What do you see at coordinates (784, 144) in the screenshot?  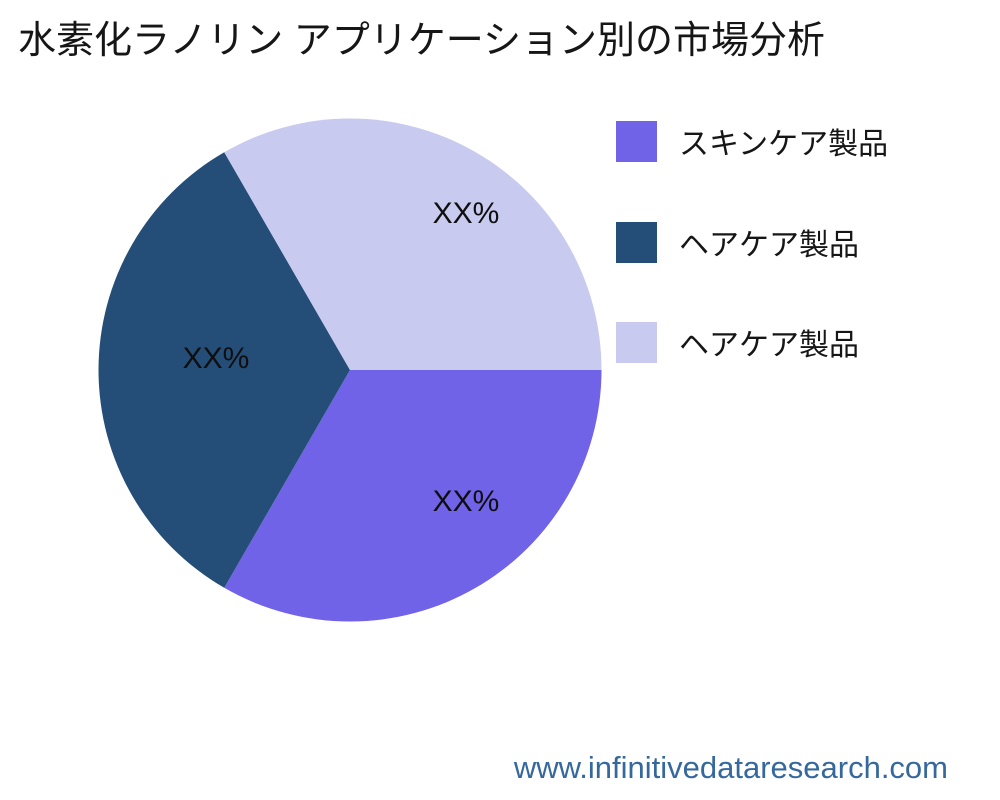 I see `legend-label-skincare: スキンケア製品` at bounding box center [784, 144].